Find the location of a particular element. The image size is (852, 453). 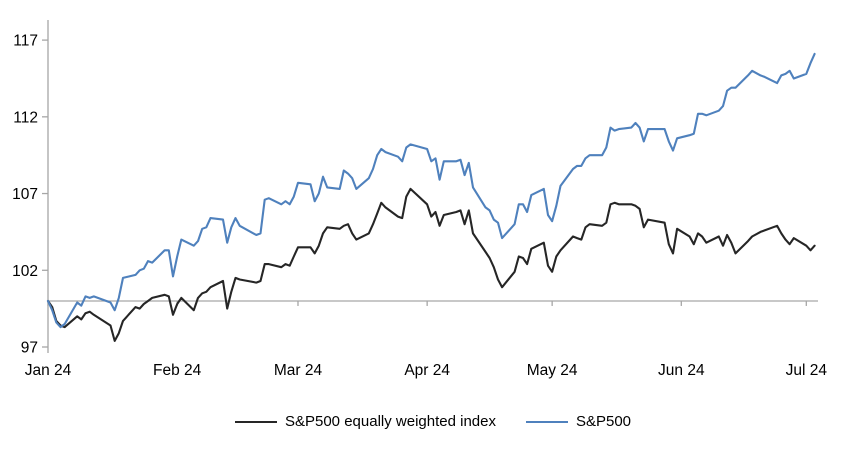

y-tick-label: 117 is located at coordinates (25, 41).